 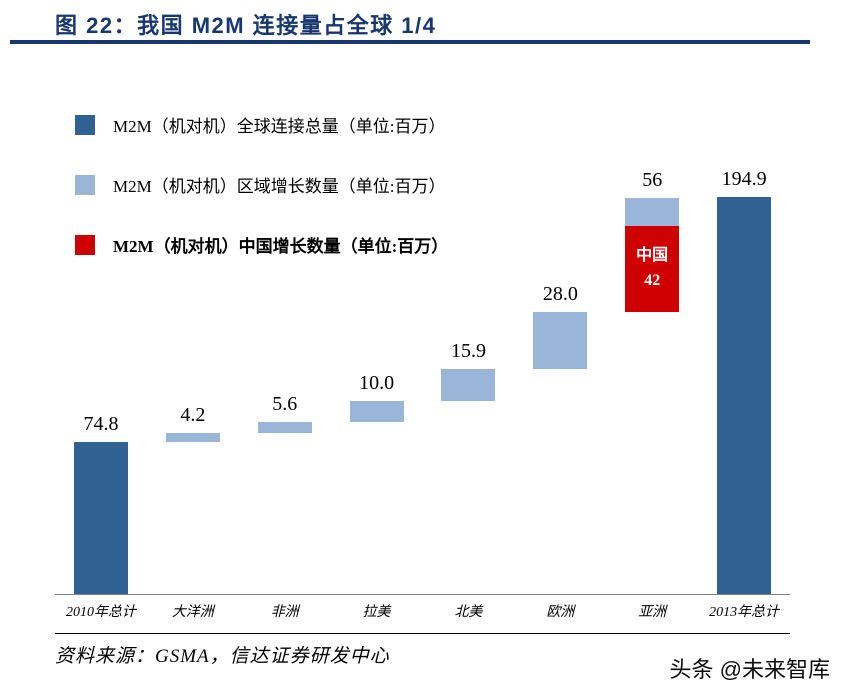 I want to click on legend-label: M2M（机对机）区域增长数量（单位:百万）, so click(x=279, y=186).